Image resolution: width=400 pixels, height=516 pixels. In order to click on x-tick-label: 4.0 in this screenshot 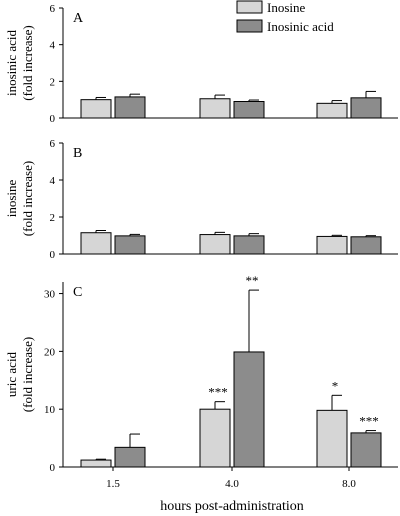, I will do `click(232, 484)`.